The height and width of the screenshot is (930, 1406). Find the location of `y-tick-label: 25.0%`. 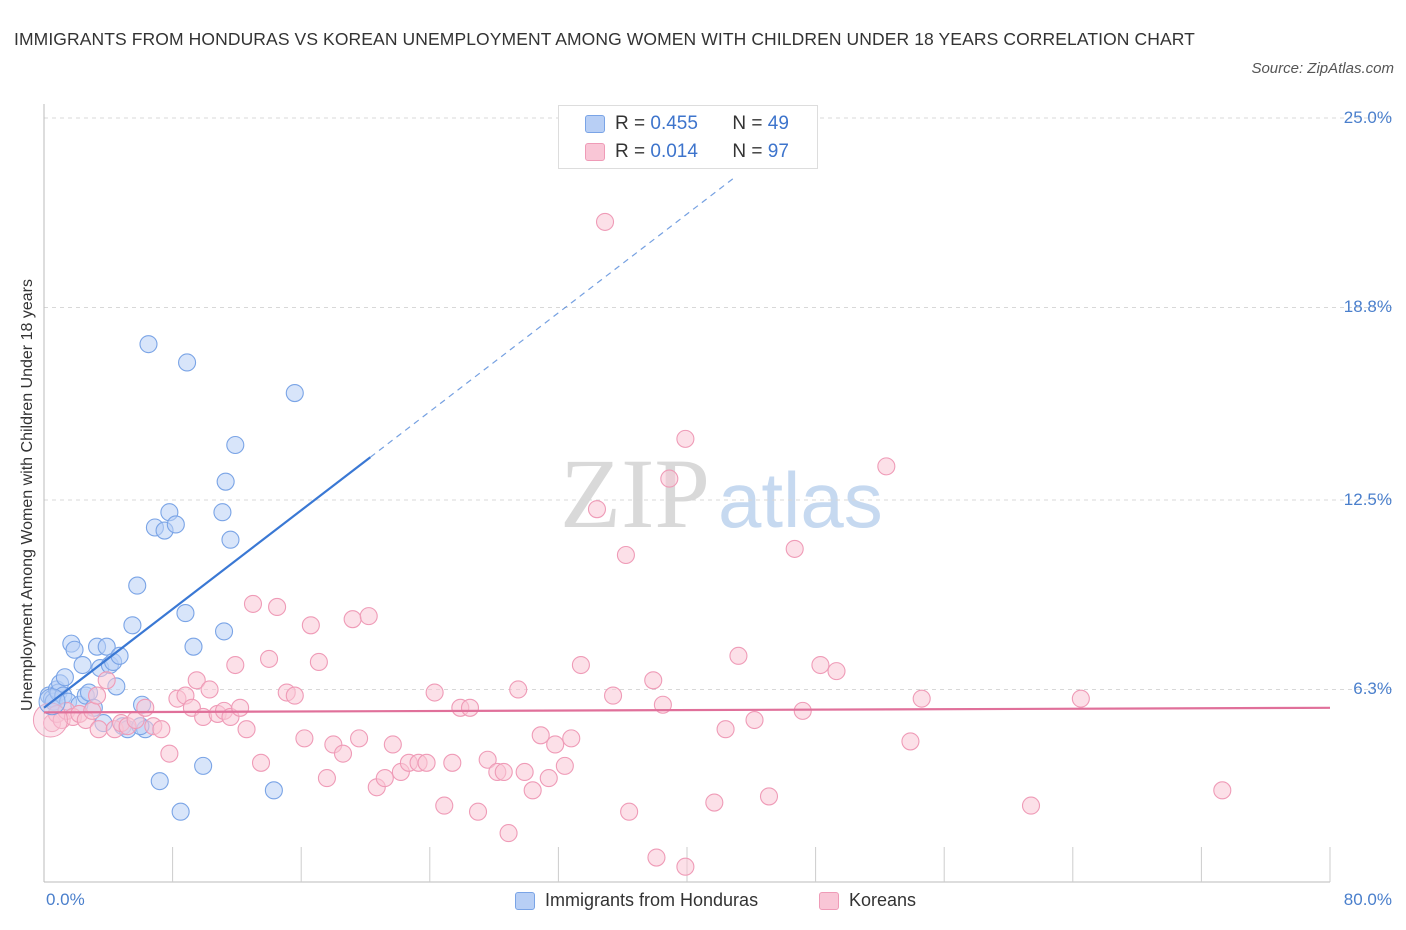

y-tick-label: 25.0% is located at coordinates (1367, 117).